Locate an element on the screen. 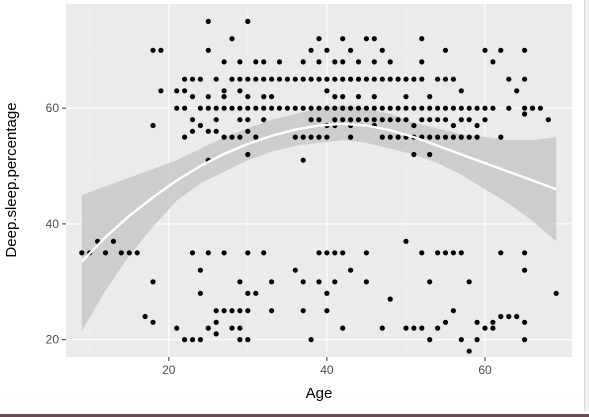 The height and width of the screenshot is (417, 589). y-axis-ticks: 20 40 60 is located at coordinates (56, 224).